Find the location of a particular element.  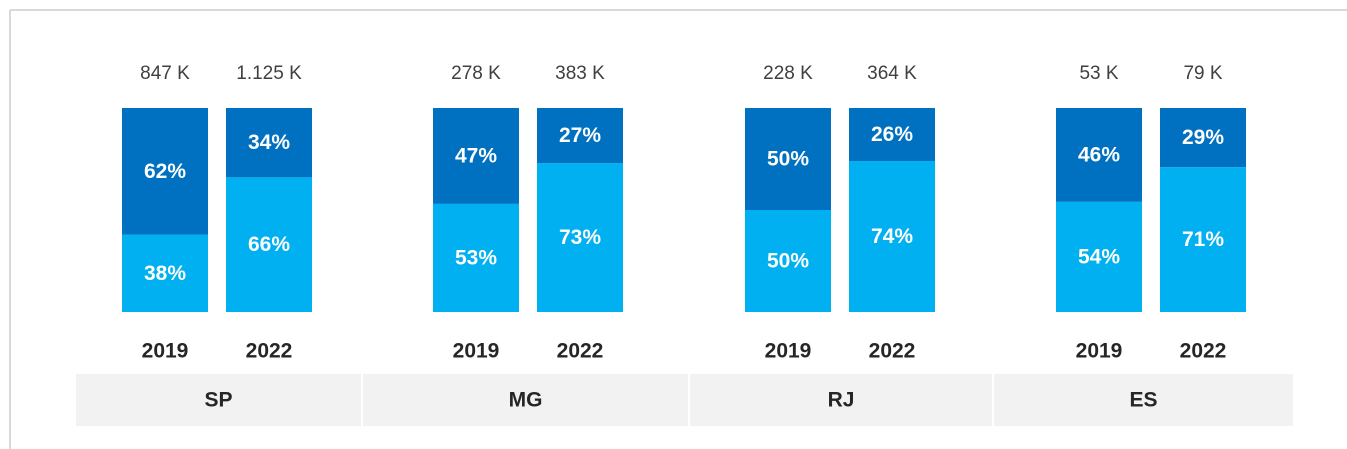

value-label: 38% is located at coordinates (165, 273).